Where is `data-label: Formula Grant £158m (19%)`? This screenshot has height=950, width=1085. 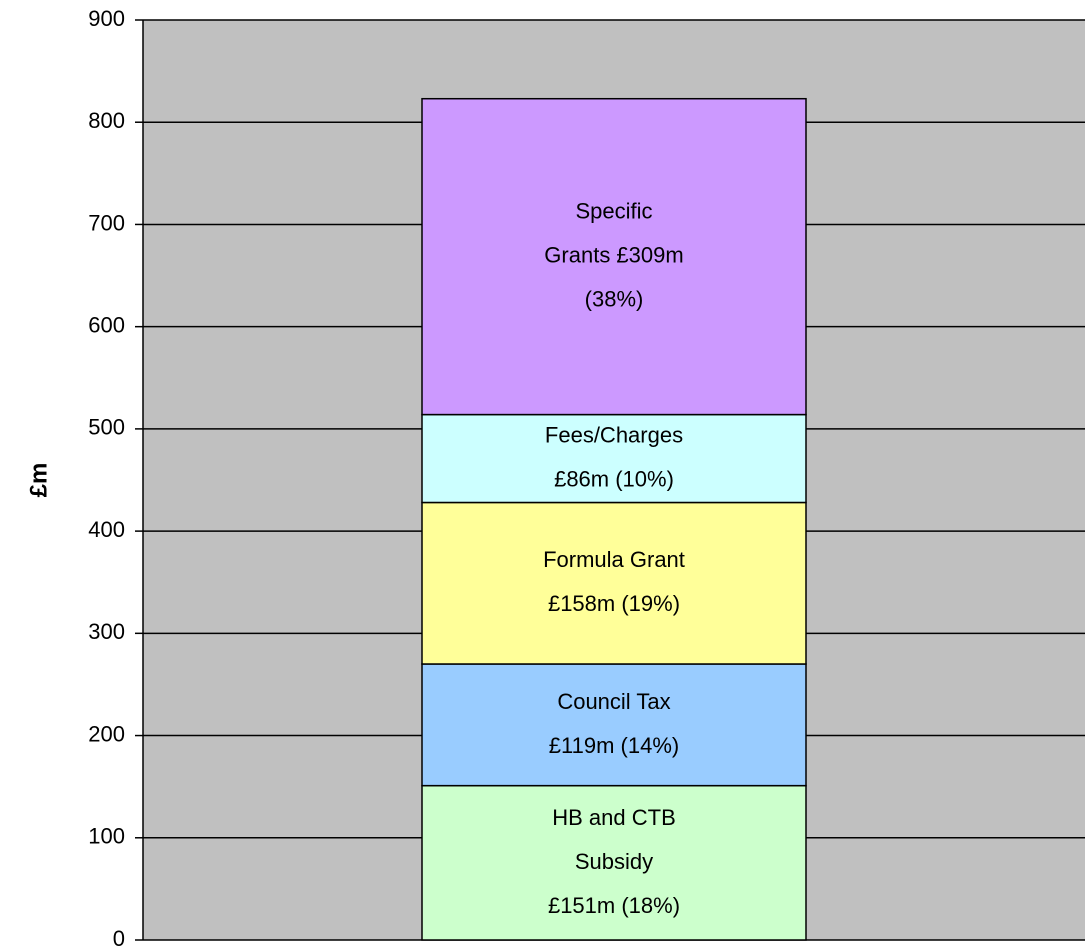 data-label: Formula Grant £158m (19%) is located at coordinates (614, 581).